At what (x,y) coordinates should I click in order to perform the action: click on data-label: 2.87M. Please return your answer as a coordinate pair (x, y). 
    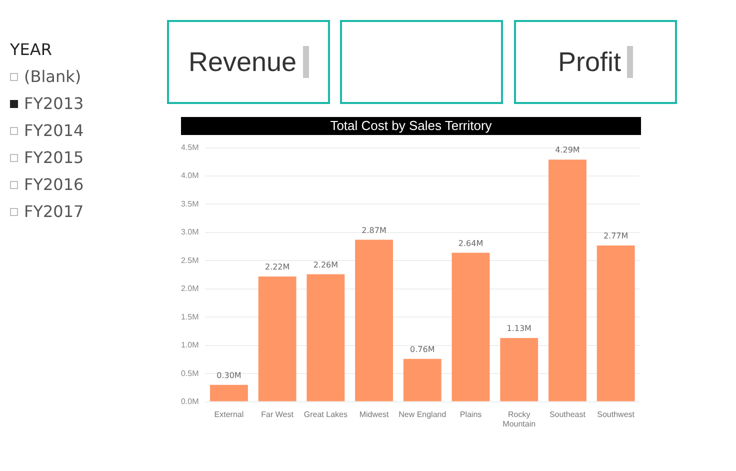
    Looking at the image, I should click on (374, 230).